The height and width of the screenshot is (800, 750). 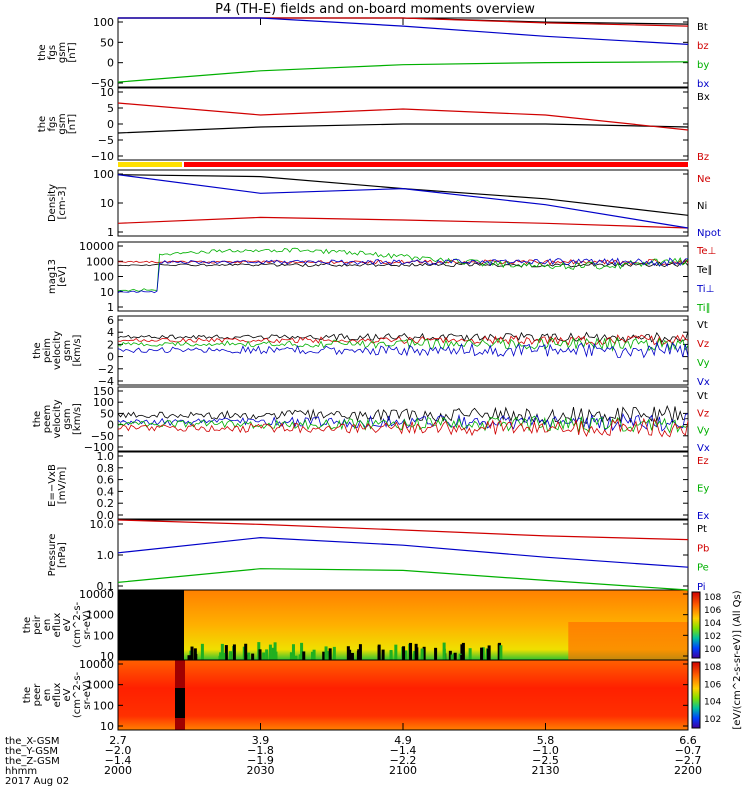 What do you see at coordinates (100, 261) in the screenshot?
I see `ytick-label: 1000` at bounding box center [100, 261].